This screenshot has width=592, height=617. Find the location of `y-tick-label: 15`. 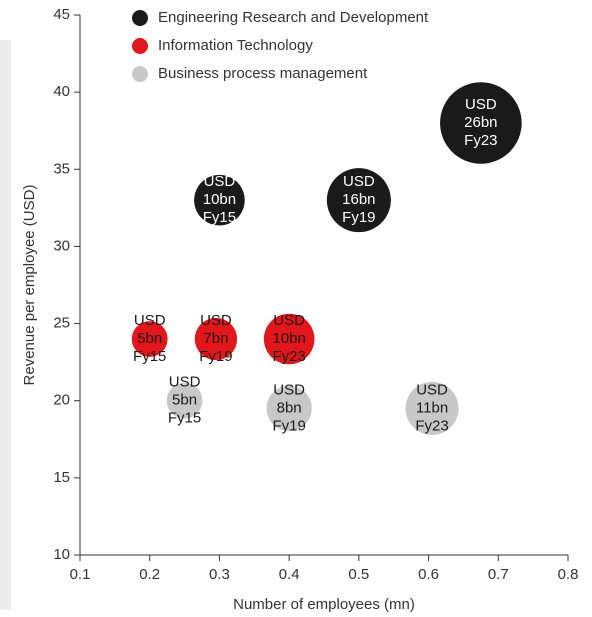

y-tick-label: 15 is located at coordinates (61, 477).